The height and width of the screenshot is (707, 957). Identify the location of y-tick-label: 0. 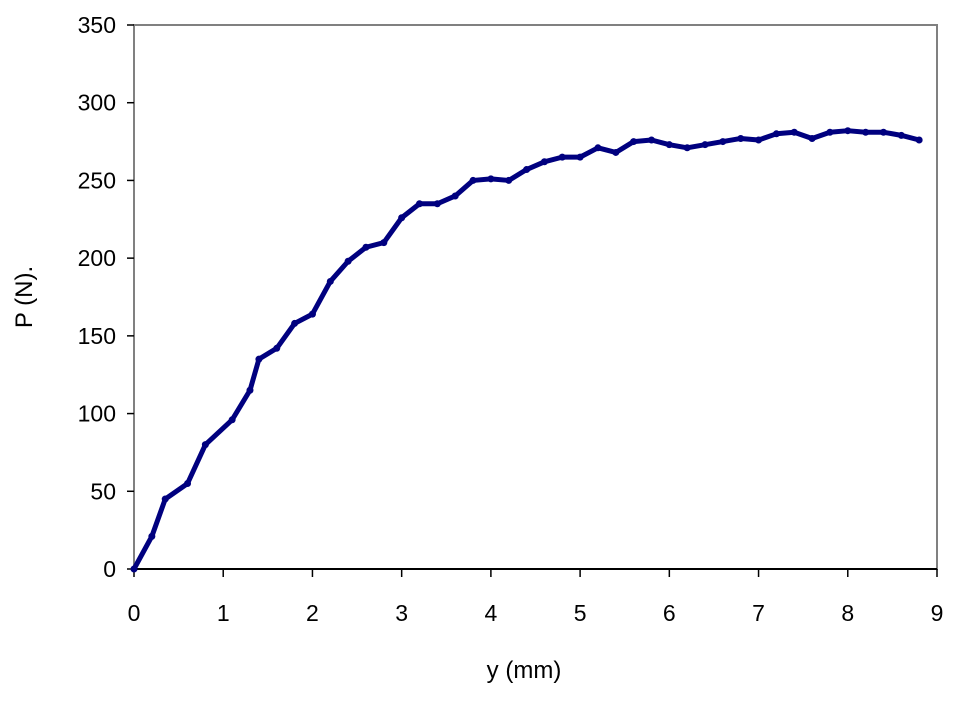
(109, 569).